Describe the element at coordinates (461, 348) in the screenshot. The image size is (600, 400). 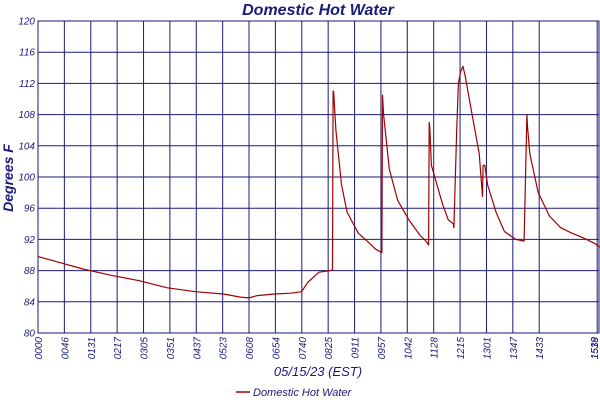
I see `x-tick-label-16: 1215` at that location.